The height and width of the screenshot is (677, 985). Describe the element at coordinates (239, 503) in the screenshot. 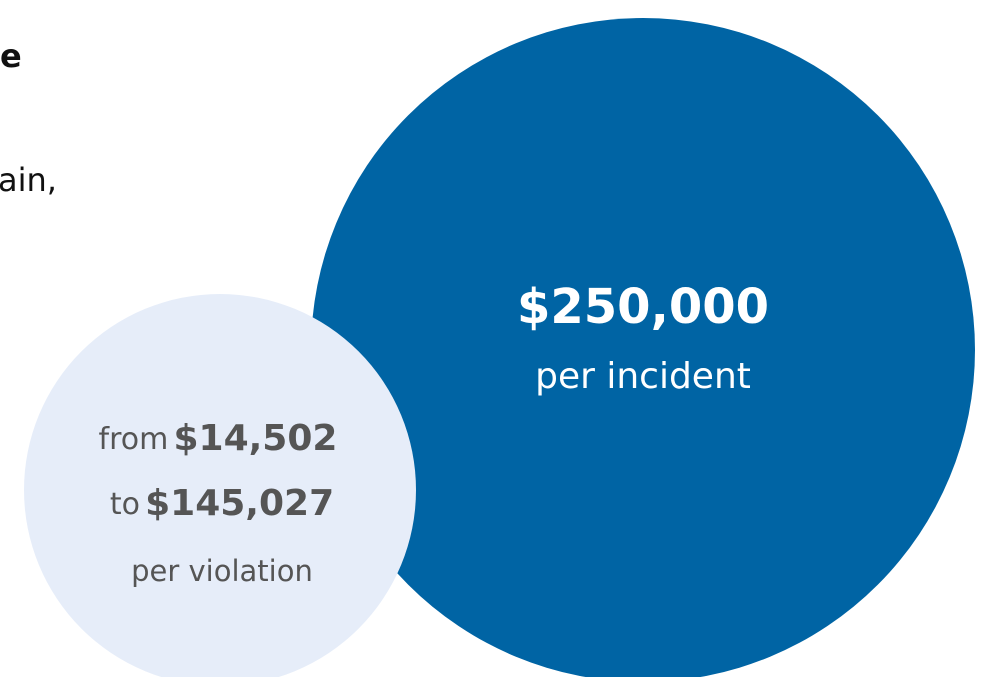

I see `to-amount: $145,027` at that location.